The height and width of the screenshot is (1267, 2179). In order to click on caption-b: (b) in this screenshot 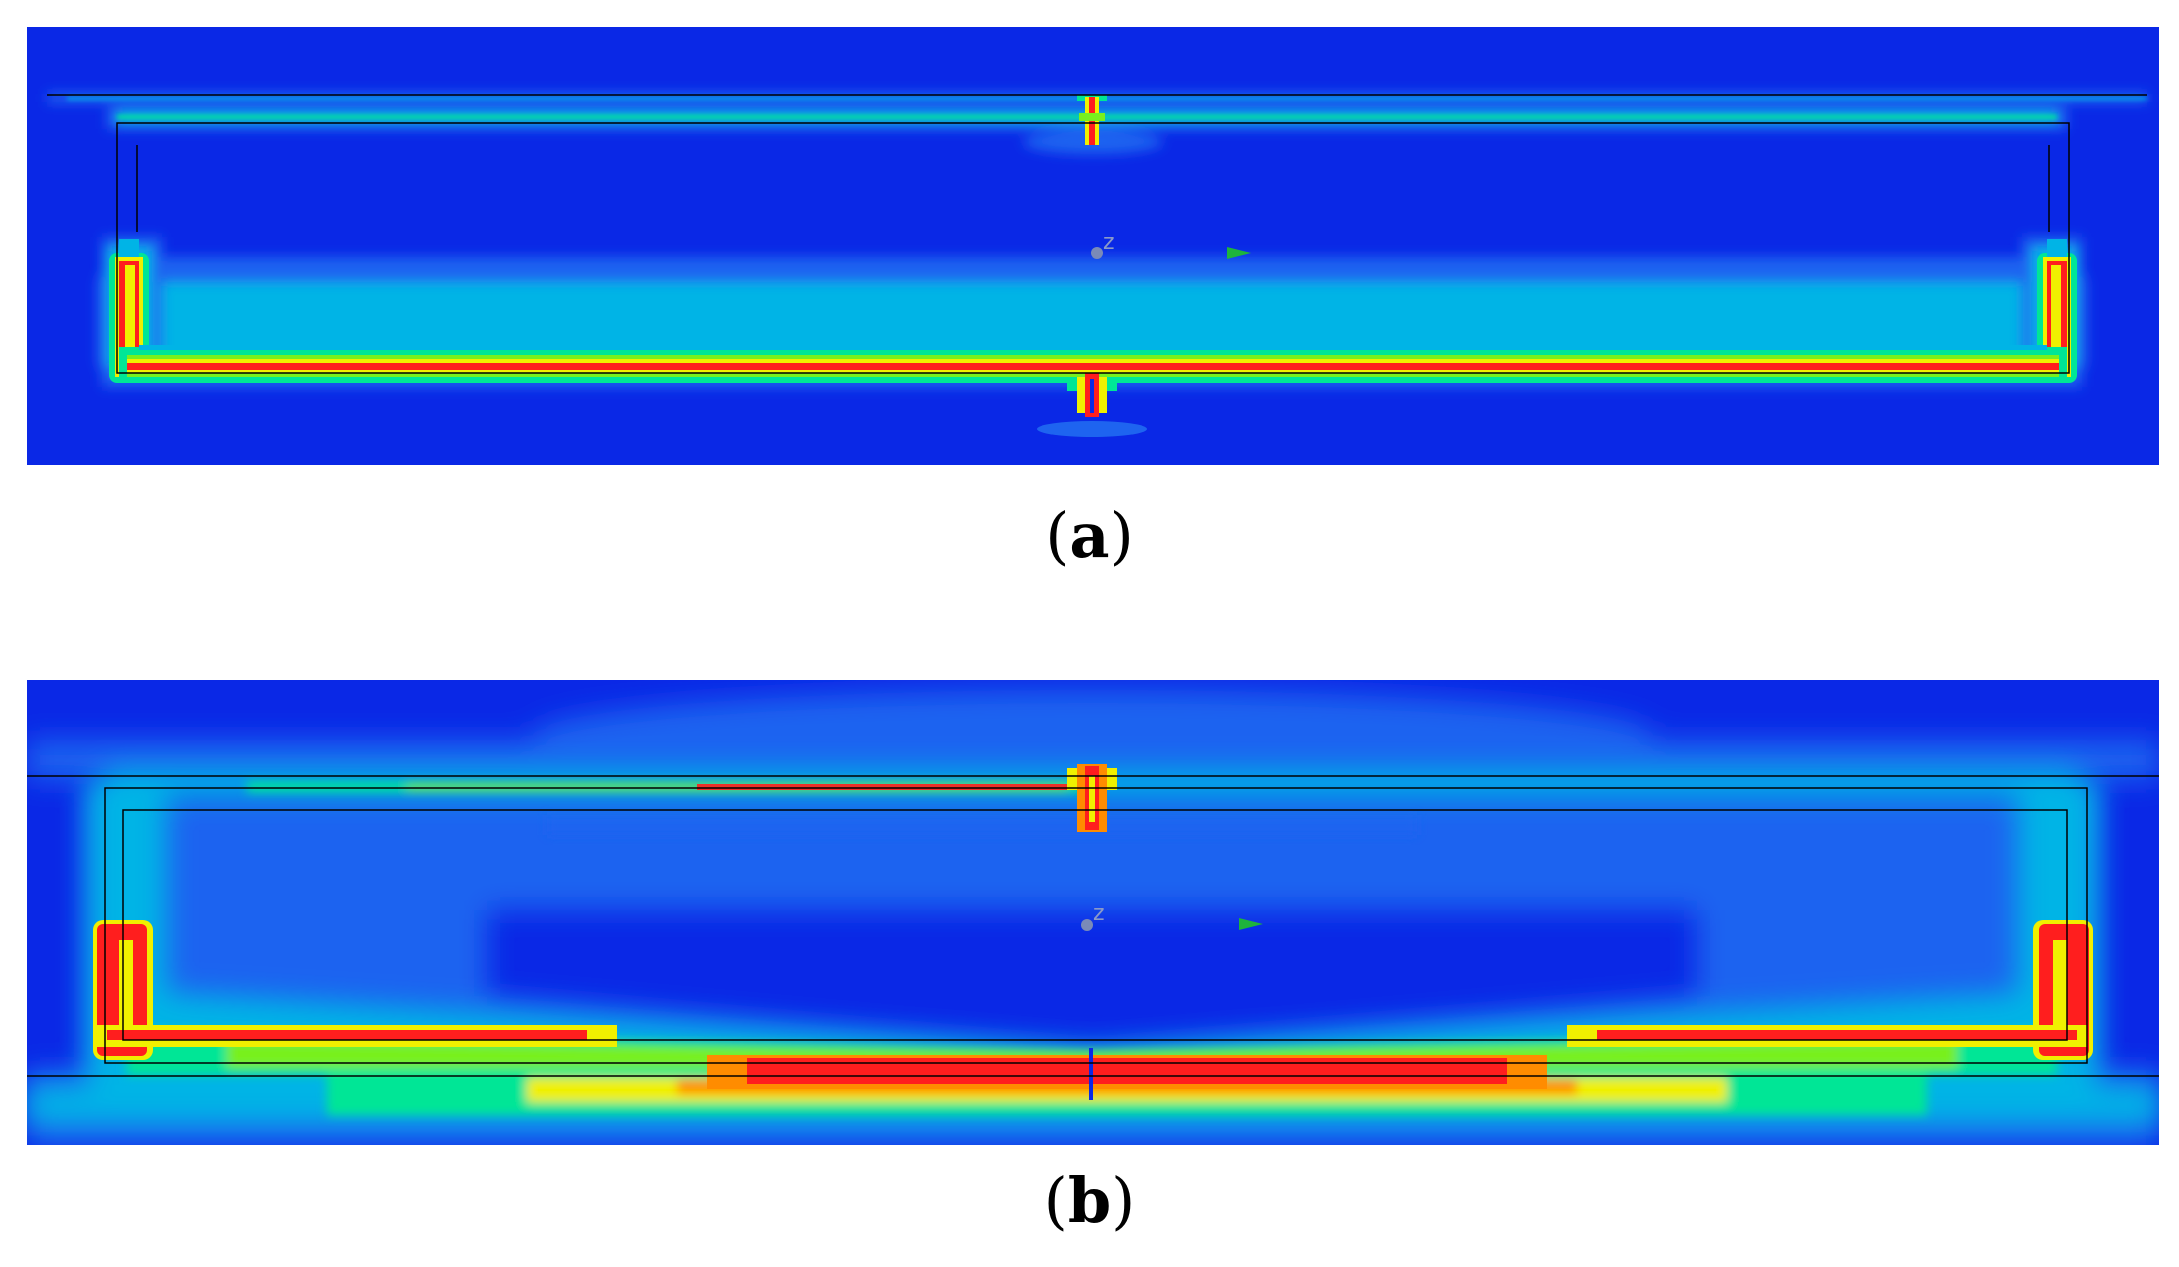, I will do `click(1089, 1200)`.